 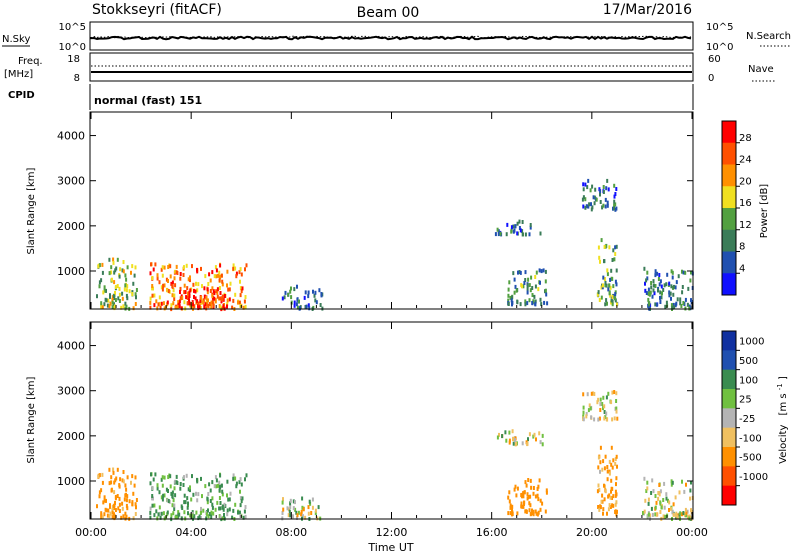 What do you see at coordinates (396, 37) in the screenshot?
I see `nsky-panel: N.Sky 10^5 10^0 10^5 10^0 N.Search` at bounding box center [396, 37].